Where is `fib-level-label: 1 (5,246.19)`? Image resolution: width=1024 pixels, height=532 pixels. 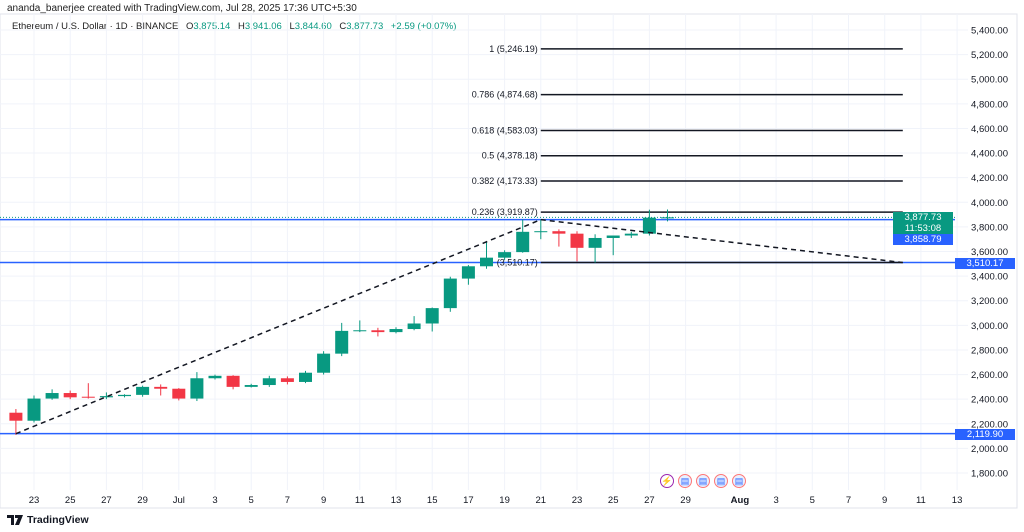 fib-level-label: 1 (5,246.19) is located at coordinates (513, 49).